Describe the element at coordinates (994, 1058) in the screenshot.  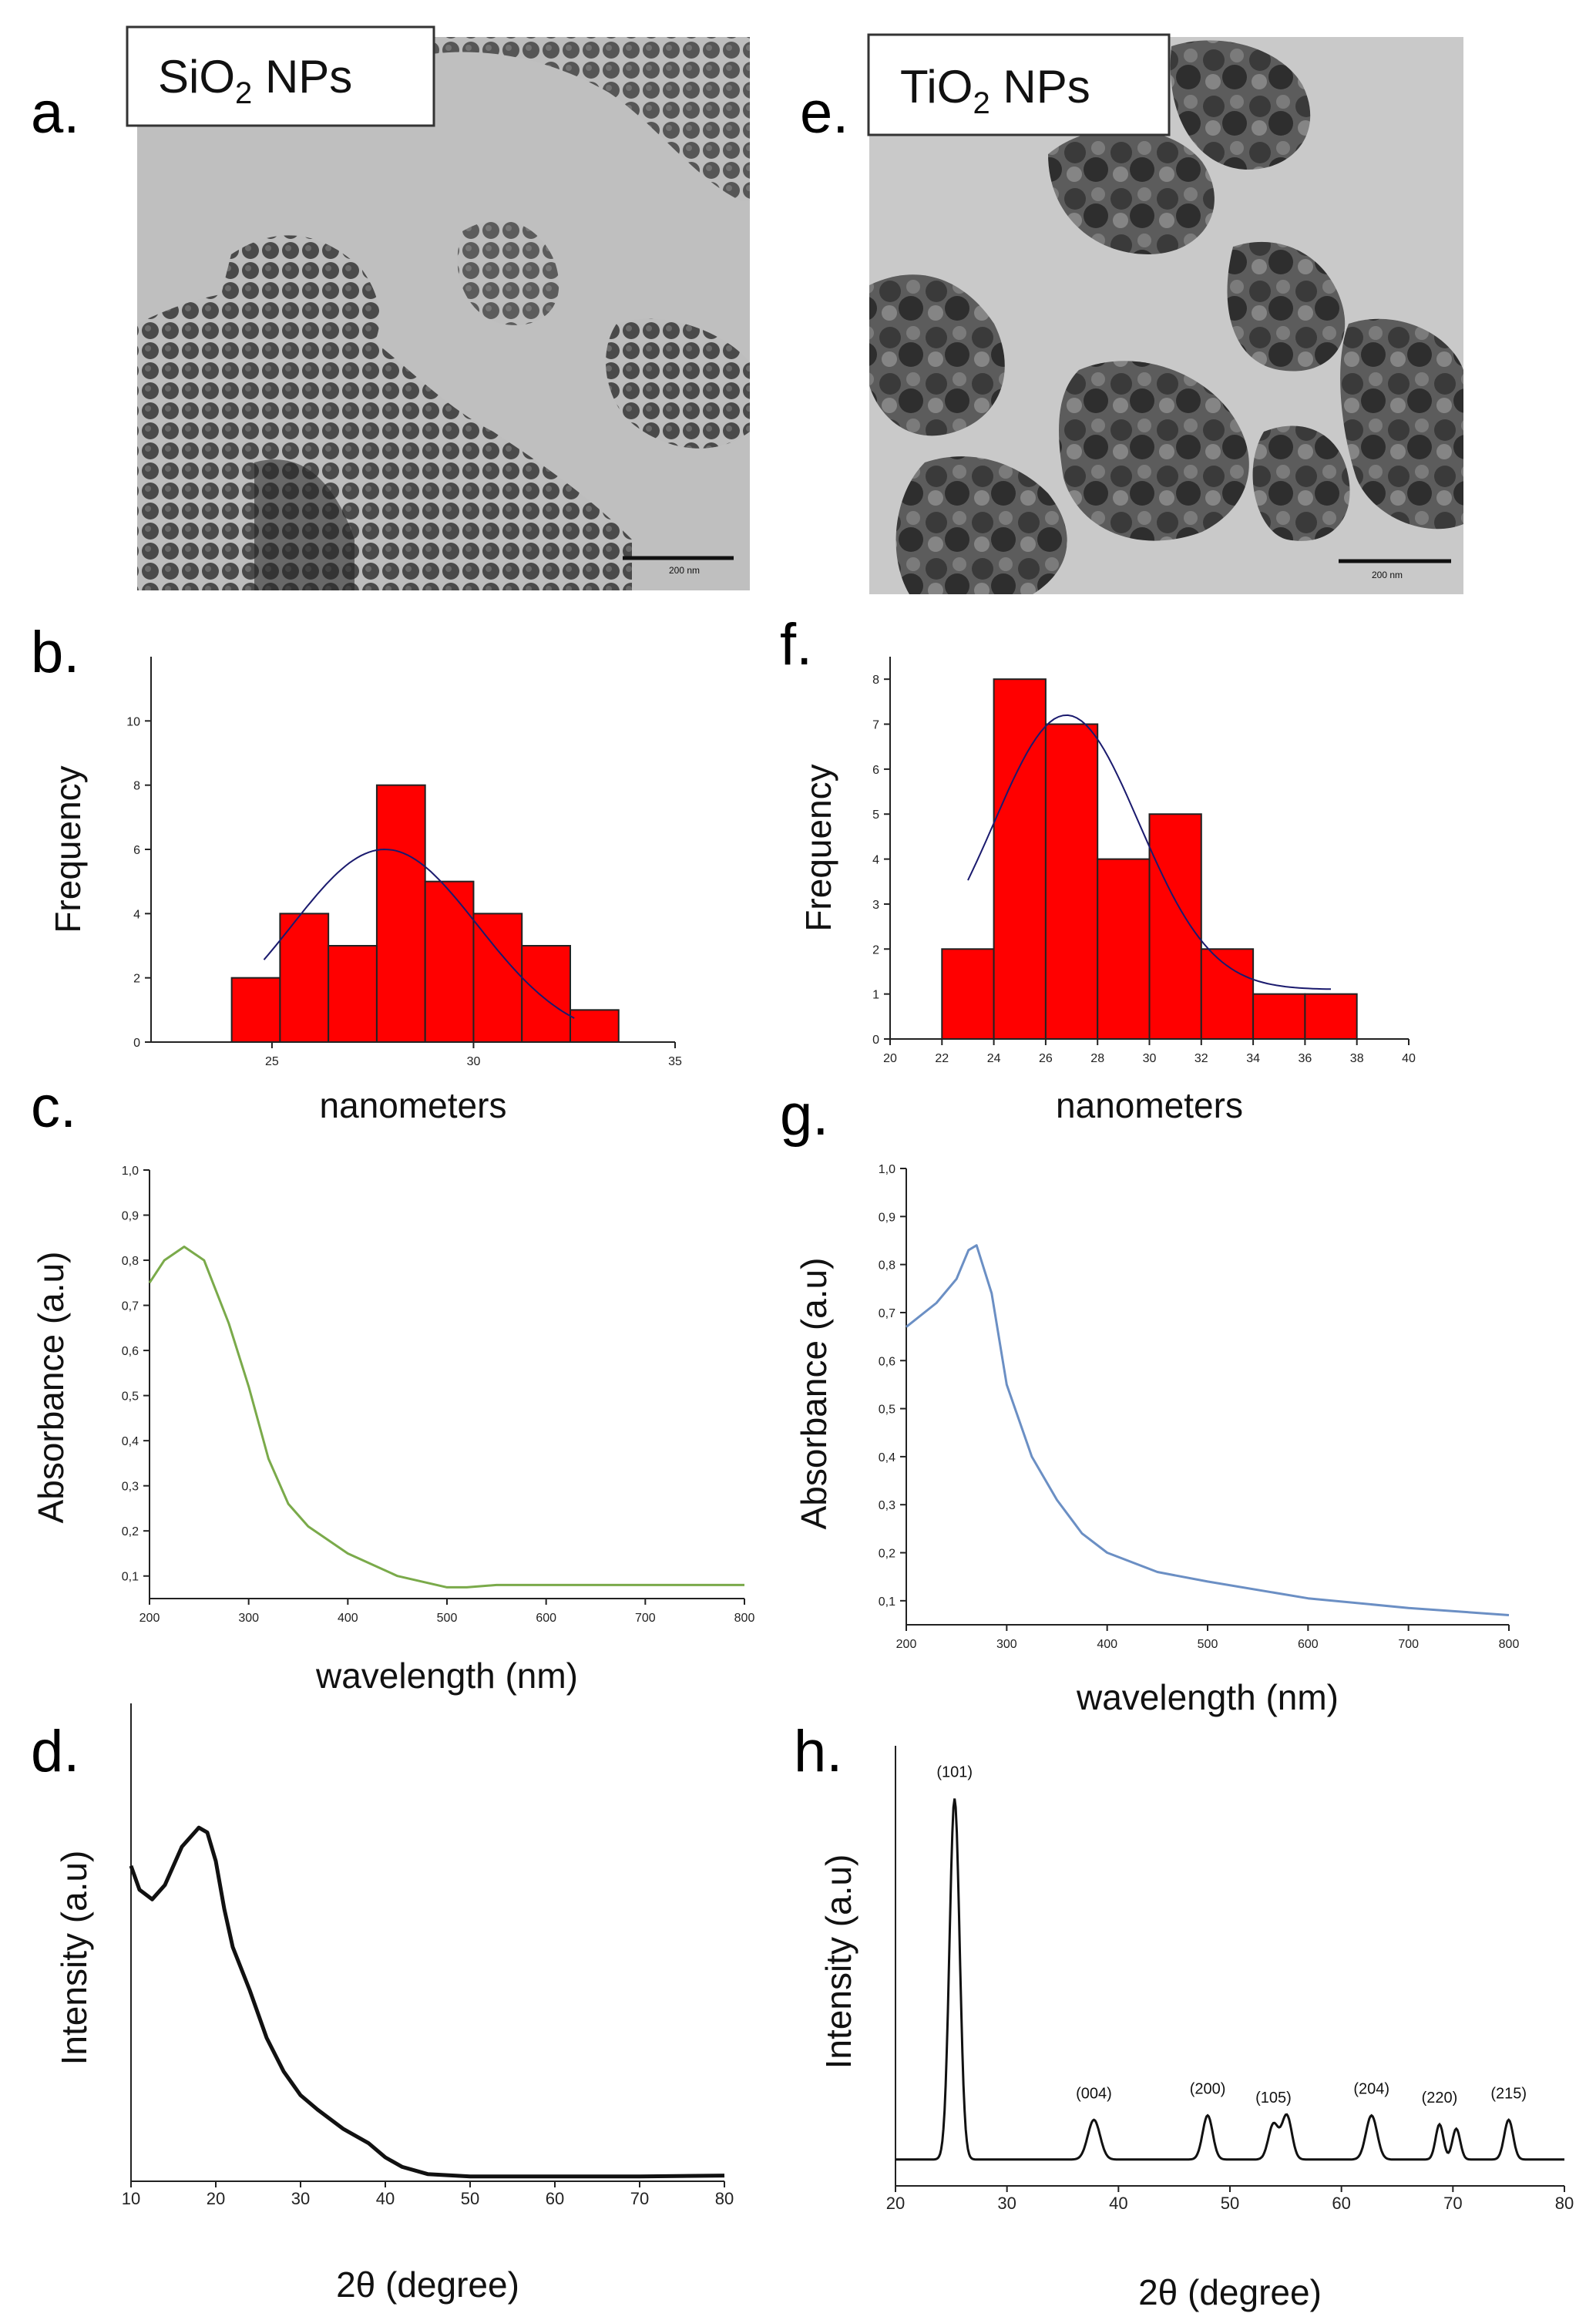
I see `x-tick-label: 24` at that location.